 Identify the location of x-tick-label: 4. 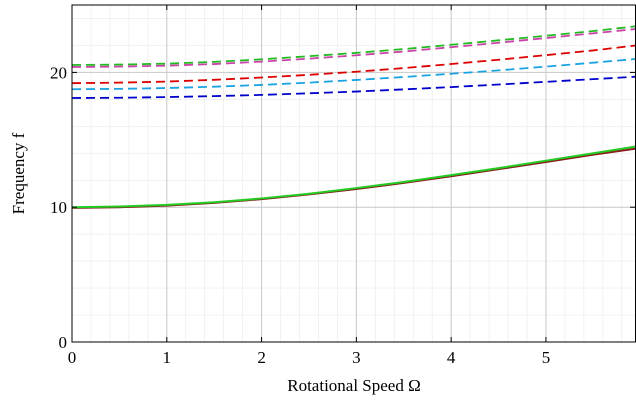
(451, 357).